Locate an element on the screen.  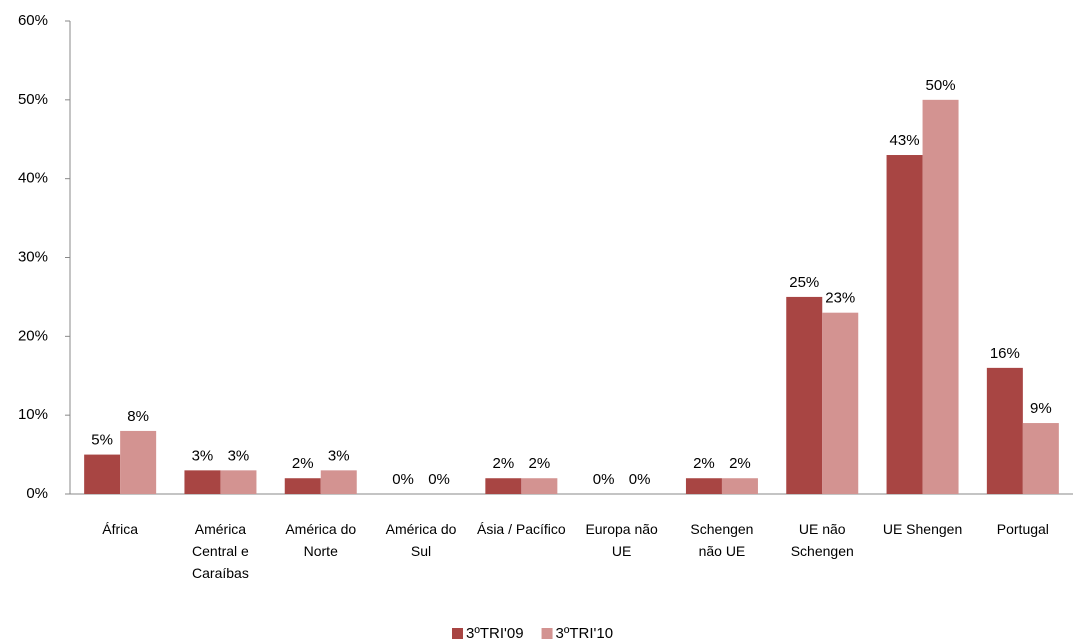
x-tick-label: Ásia / Pacífico is located at coordinates (521, 529).